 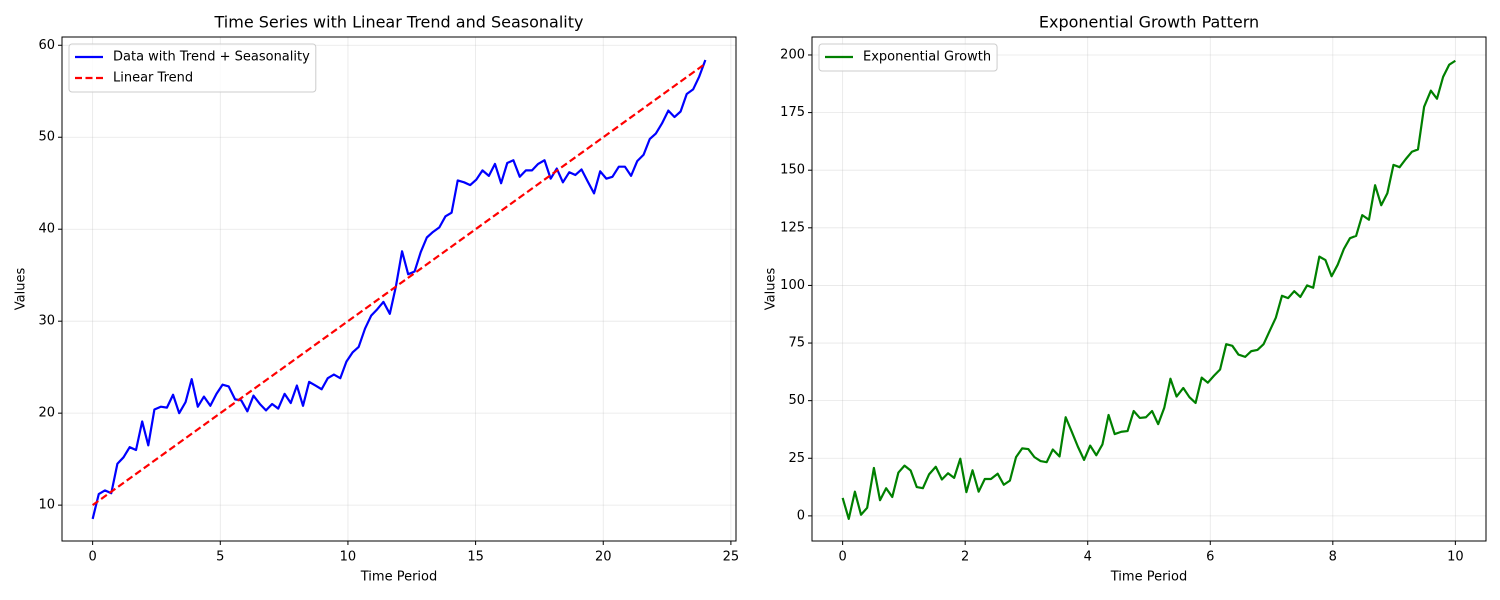 What do you see at coordinates (796, 343) in the screenshot?
I see `y-tick-label: 75` at bounding box center [796, 343].